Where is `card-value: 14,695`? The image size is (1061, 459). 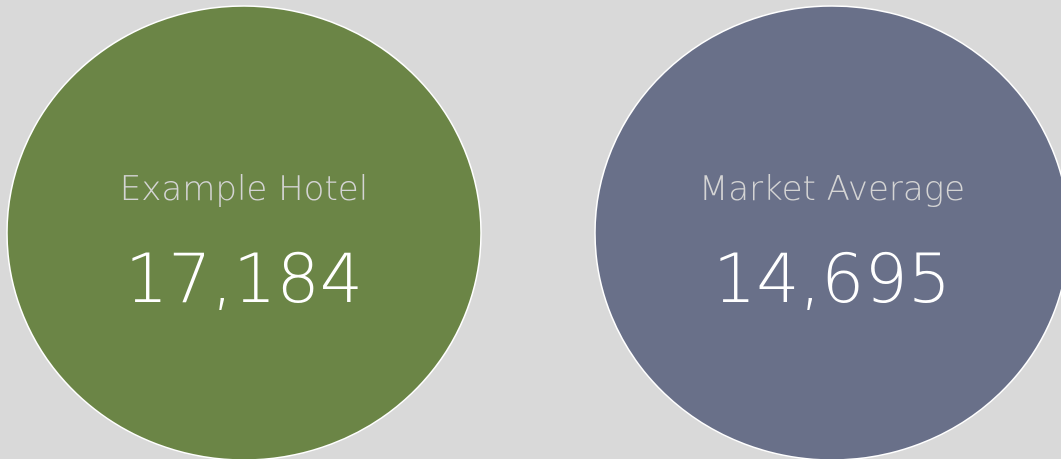
card-value: 14,695 is located at coordinates (832, 279).